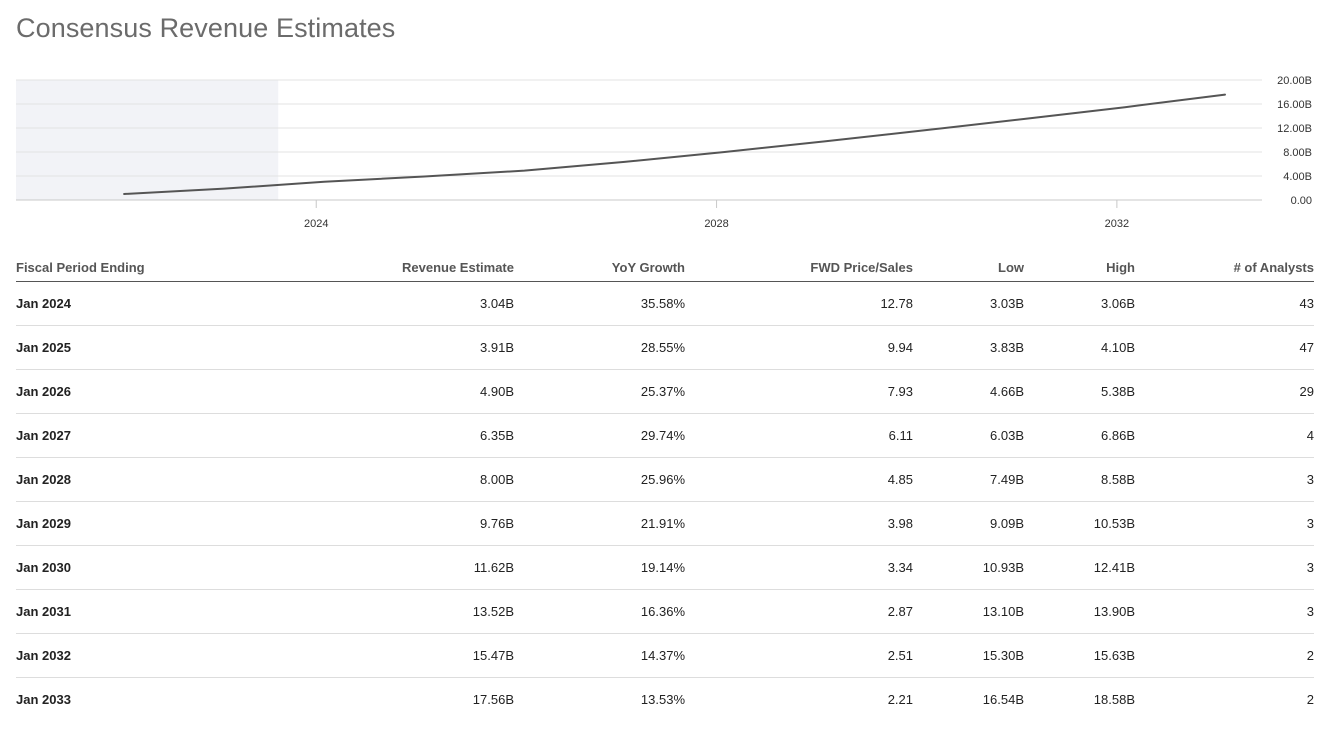 The height and width of the screenshot is (730, 1331). I want to click on low-estimate-cell: 10.93B, so click(968, 567).